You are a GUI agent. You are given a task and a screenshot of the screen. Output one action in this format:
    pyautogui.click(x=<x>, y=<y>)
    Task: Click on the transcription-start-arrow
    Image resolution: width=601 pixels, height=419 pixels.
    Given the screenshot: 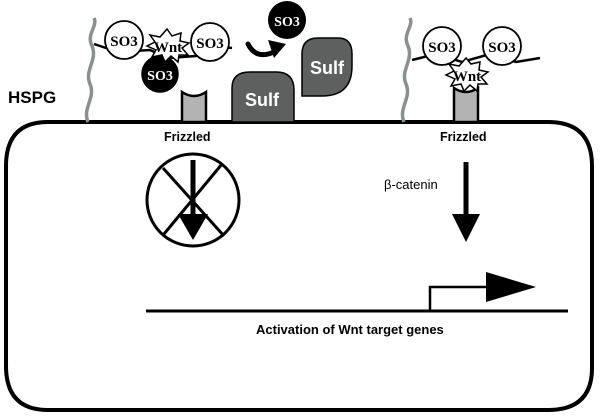 What is the action you would take?
    pyautogui.click(x=459, y=298)
    